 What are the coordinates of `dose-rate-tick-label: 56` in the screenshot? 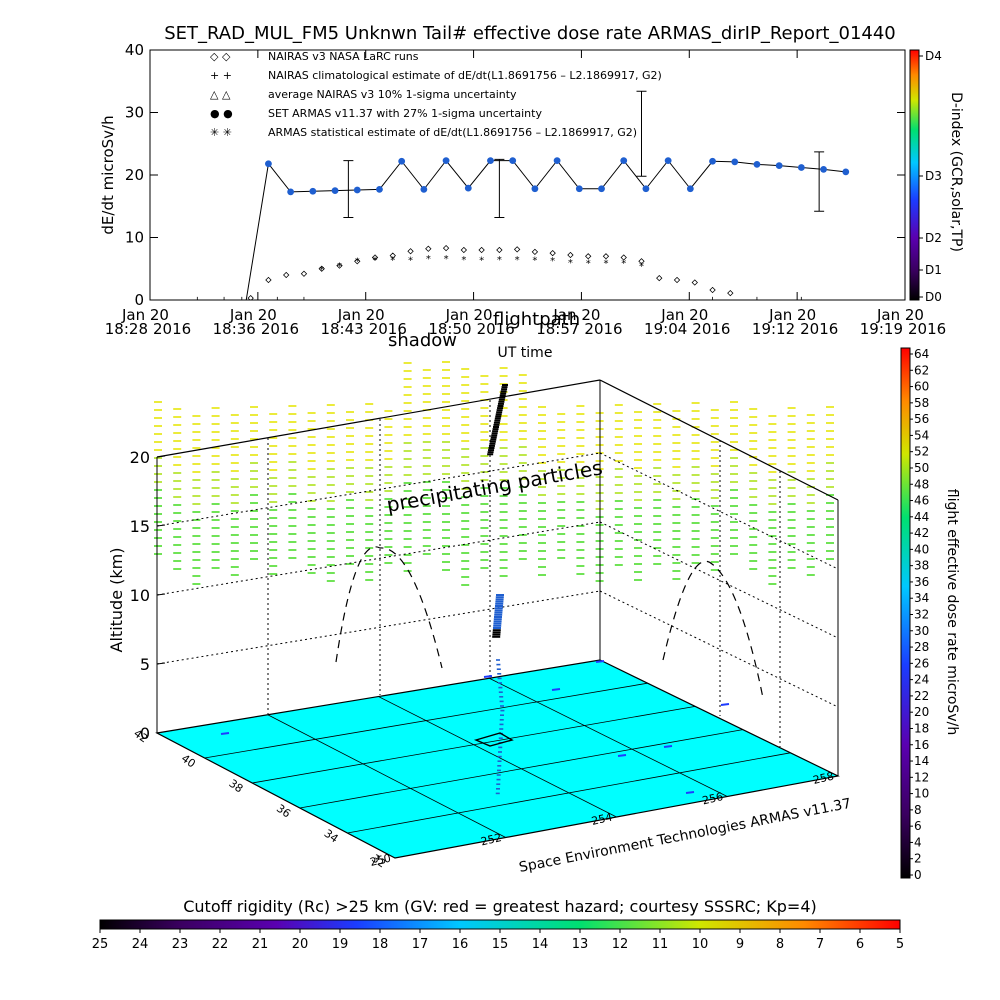 It's located at (921, 419).